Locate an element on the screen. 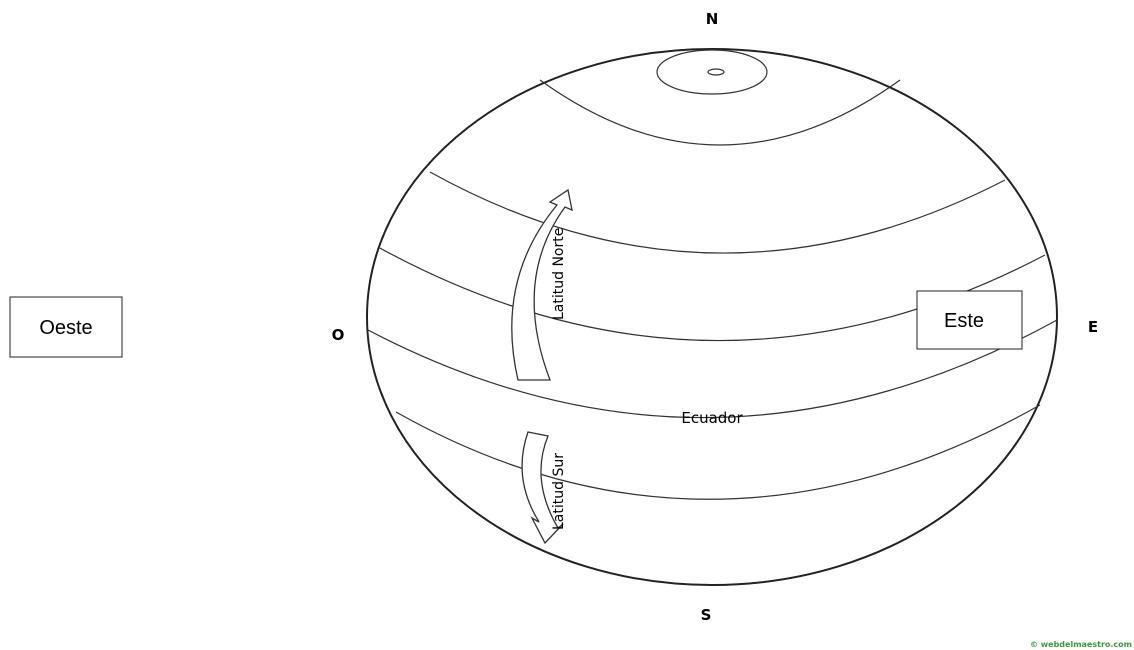  north-latitude-label: Latitud Norte is located at coordinates (559, 274).